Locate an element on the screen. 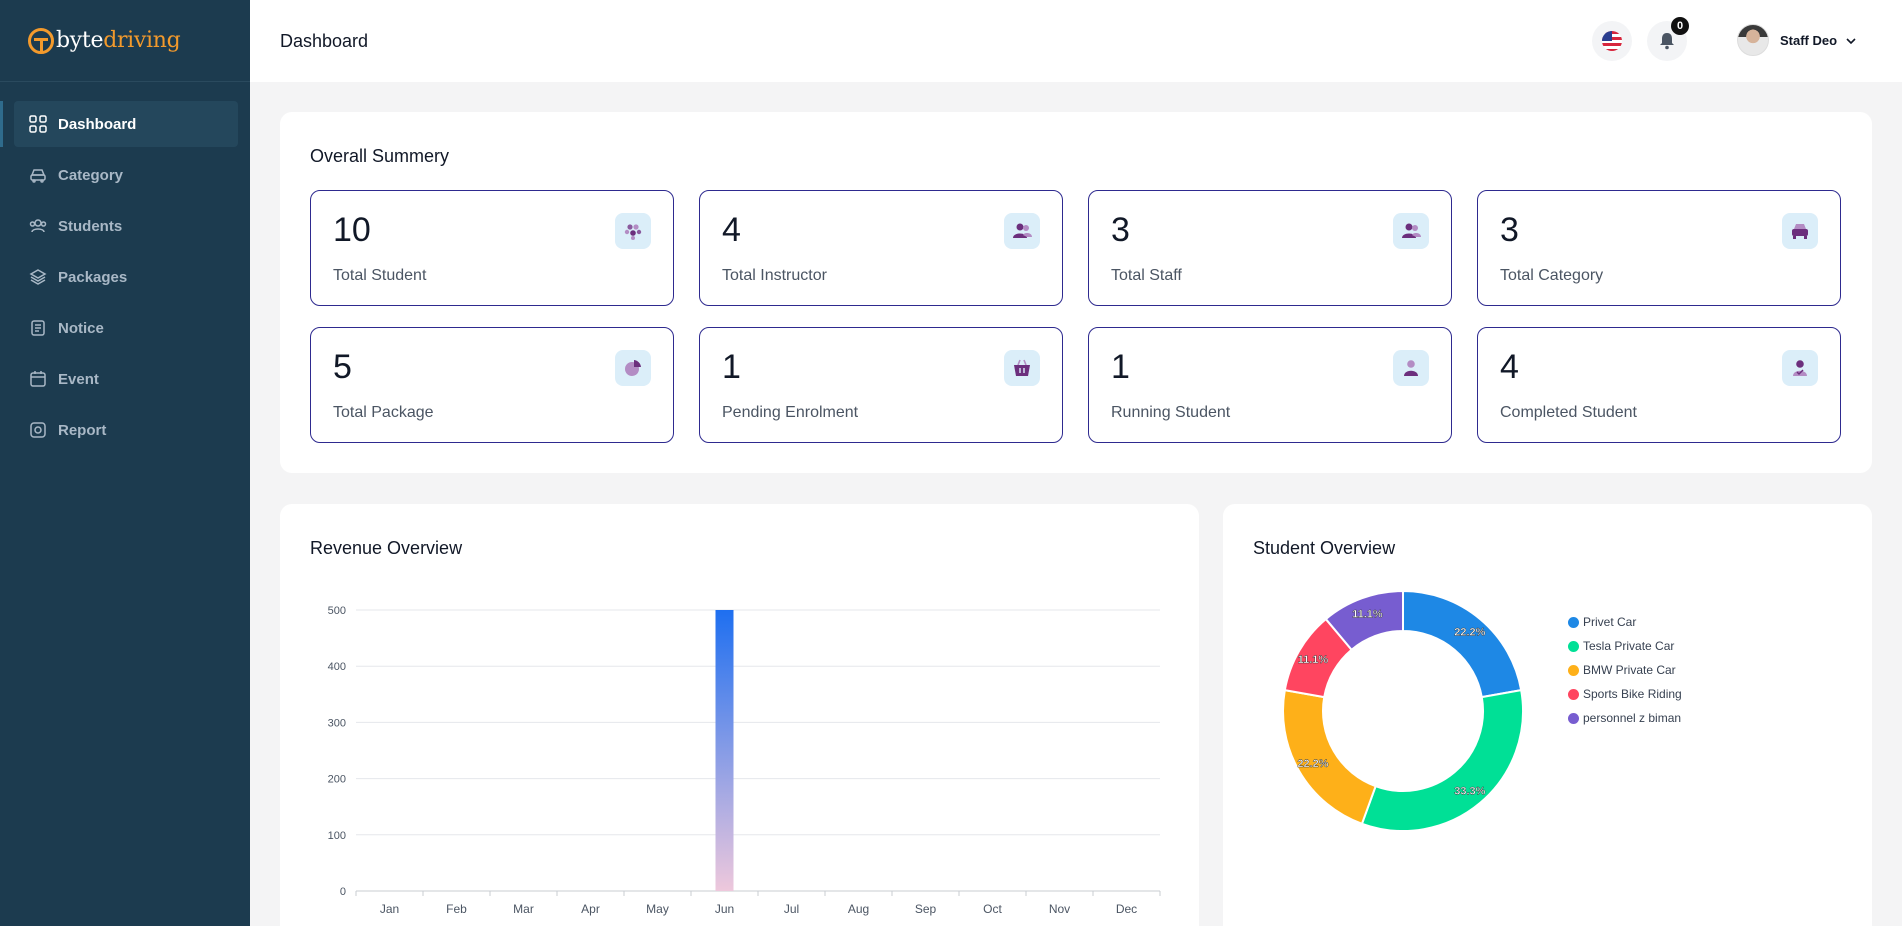  stat-card-completed-student: 4 Completed Student is located at coordinates (1659, 385).